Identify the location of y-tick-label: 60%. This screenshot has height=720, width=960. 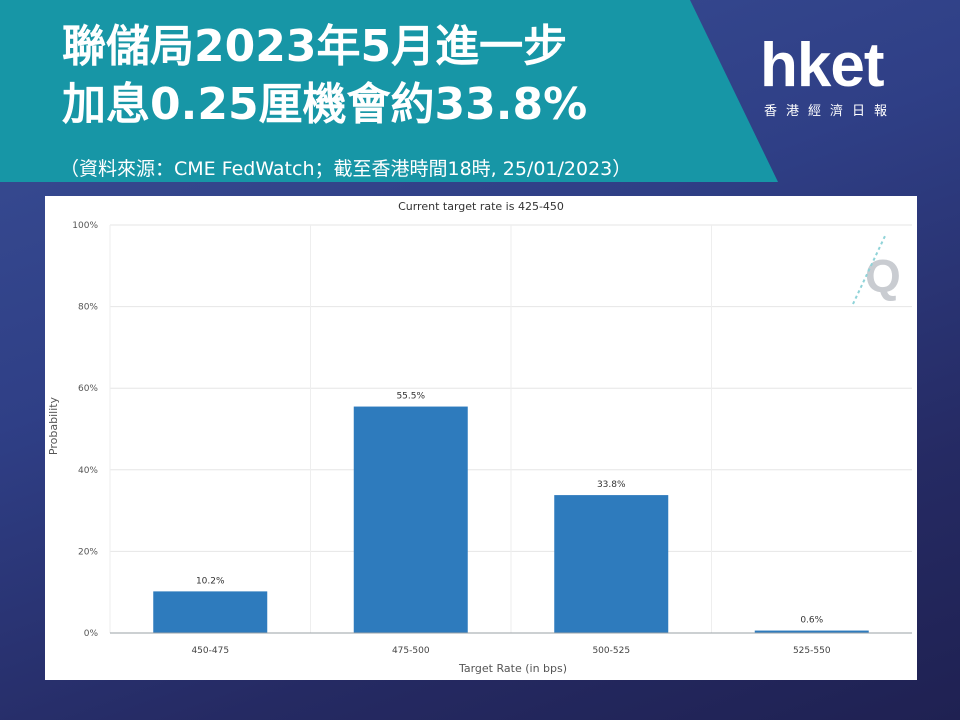
(88, 389).